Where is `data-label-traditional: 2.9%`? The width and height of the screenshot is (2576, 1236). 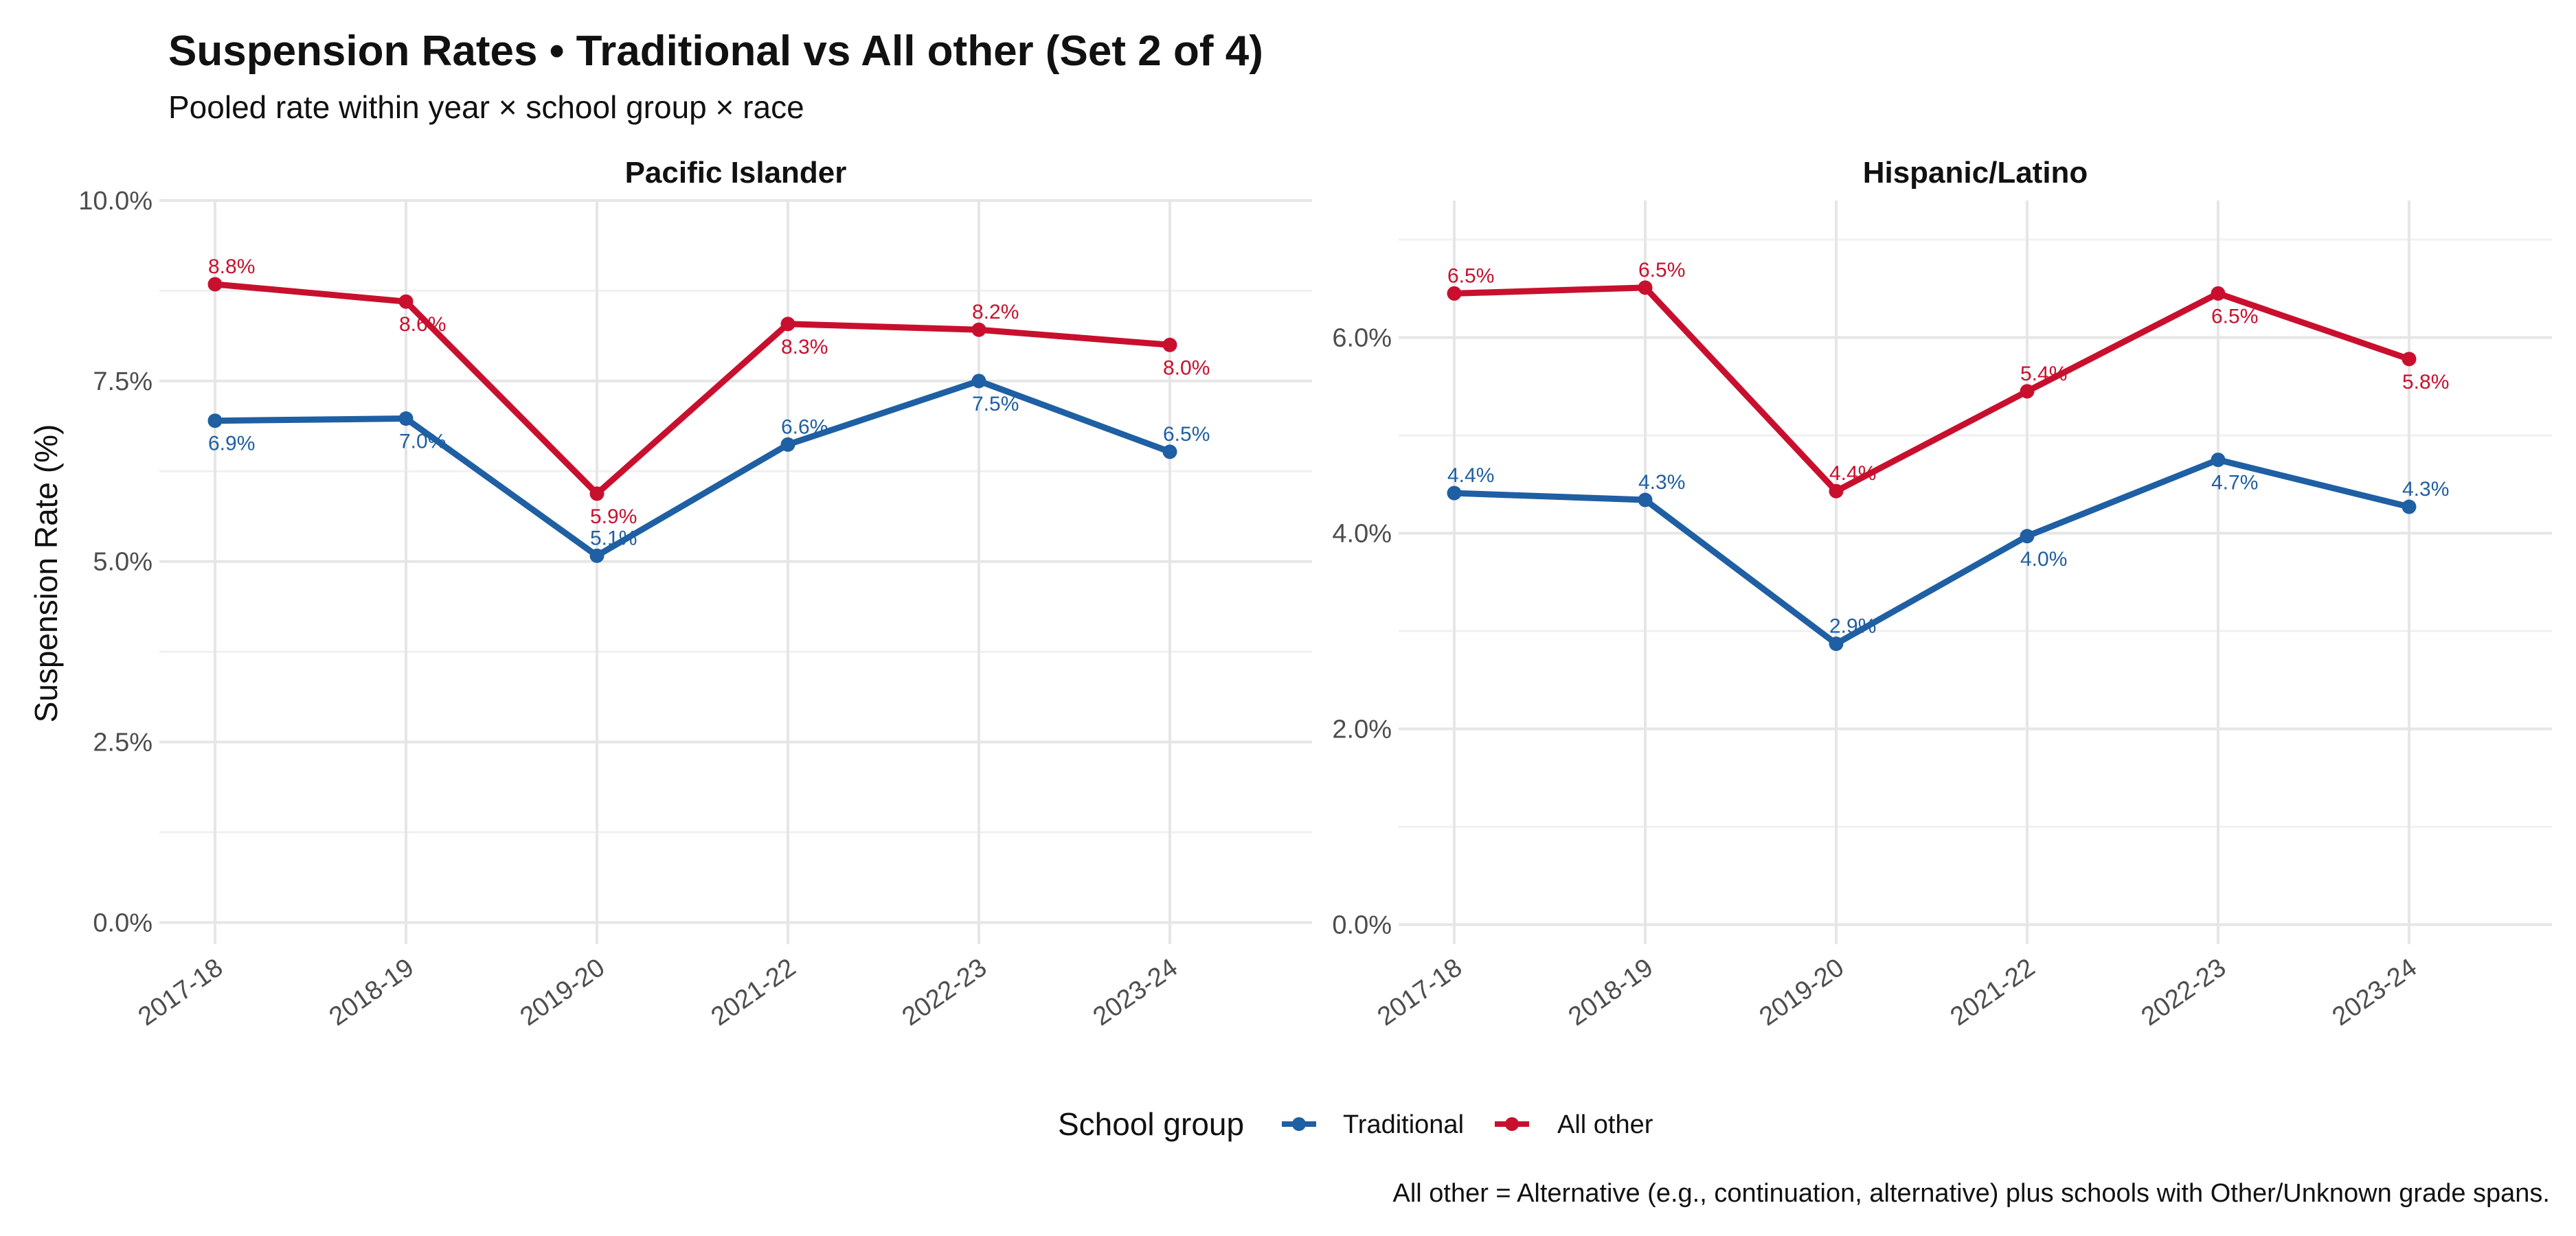 data-label-traditional: 2.9% is located at coordinates (1852, 626).